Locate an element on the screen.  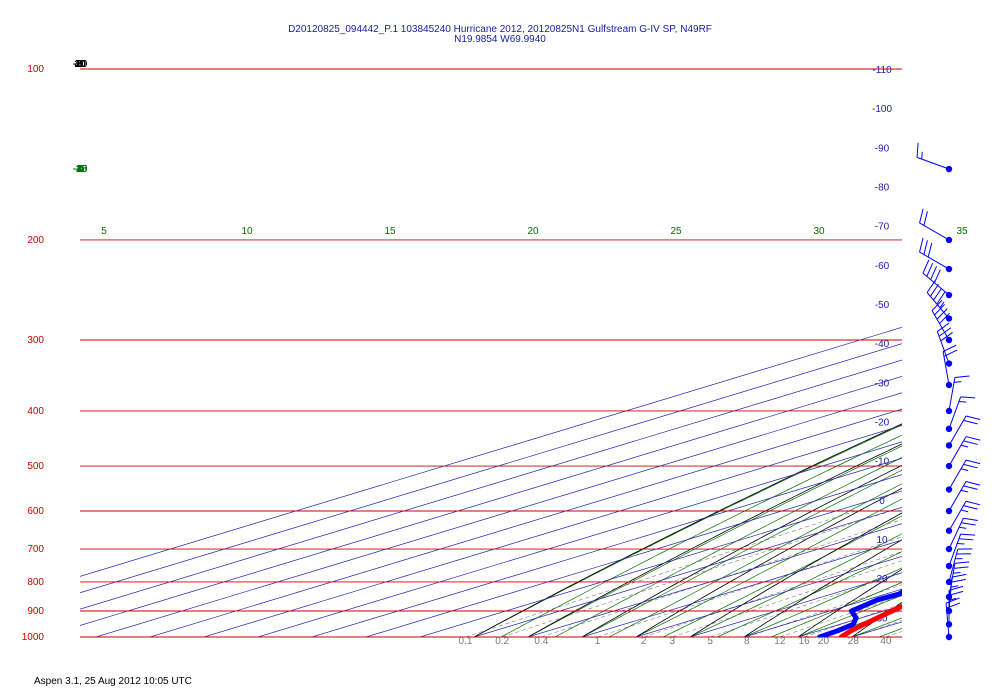
isotherm-label: 10 is located at coordinates (882, 540).